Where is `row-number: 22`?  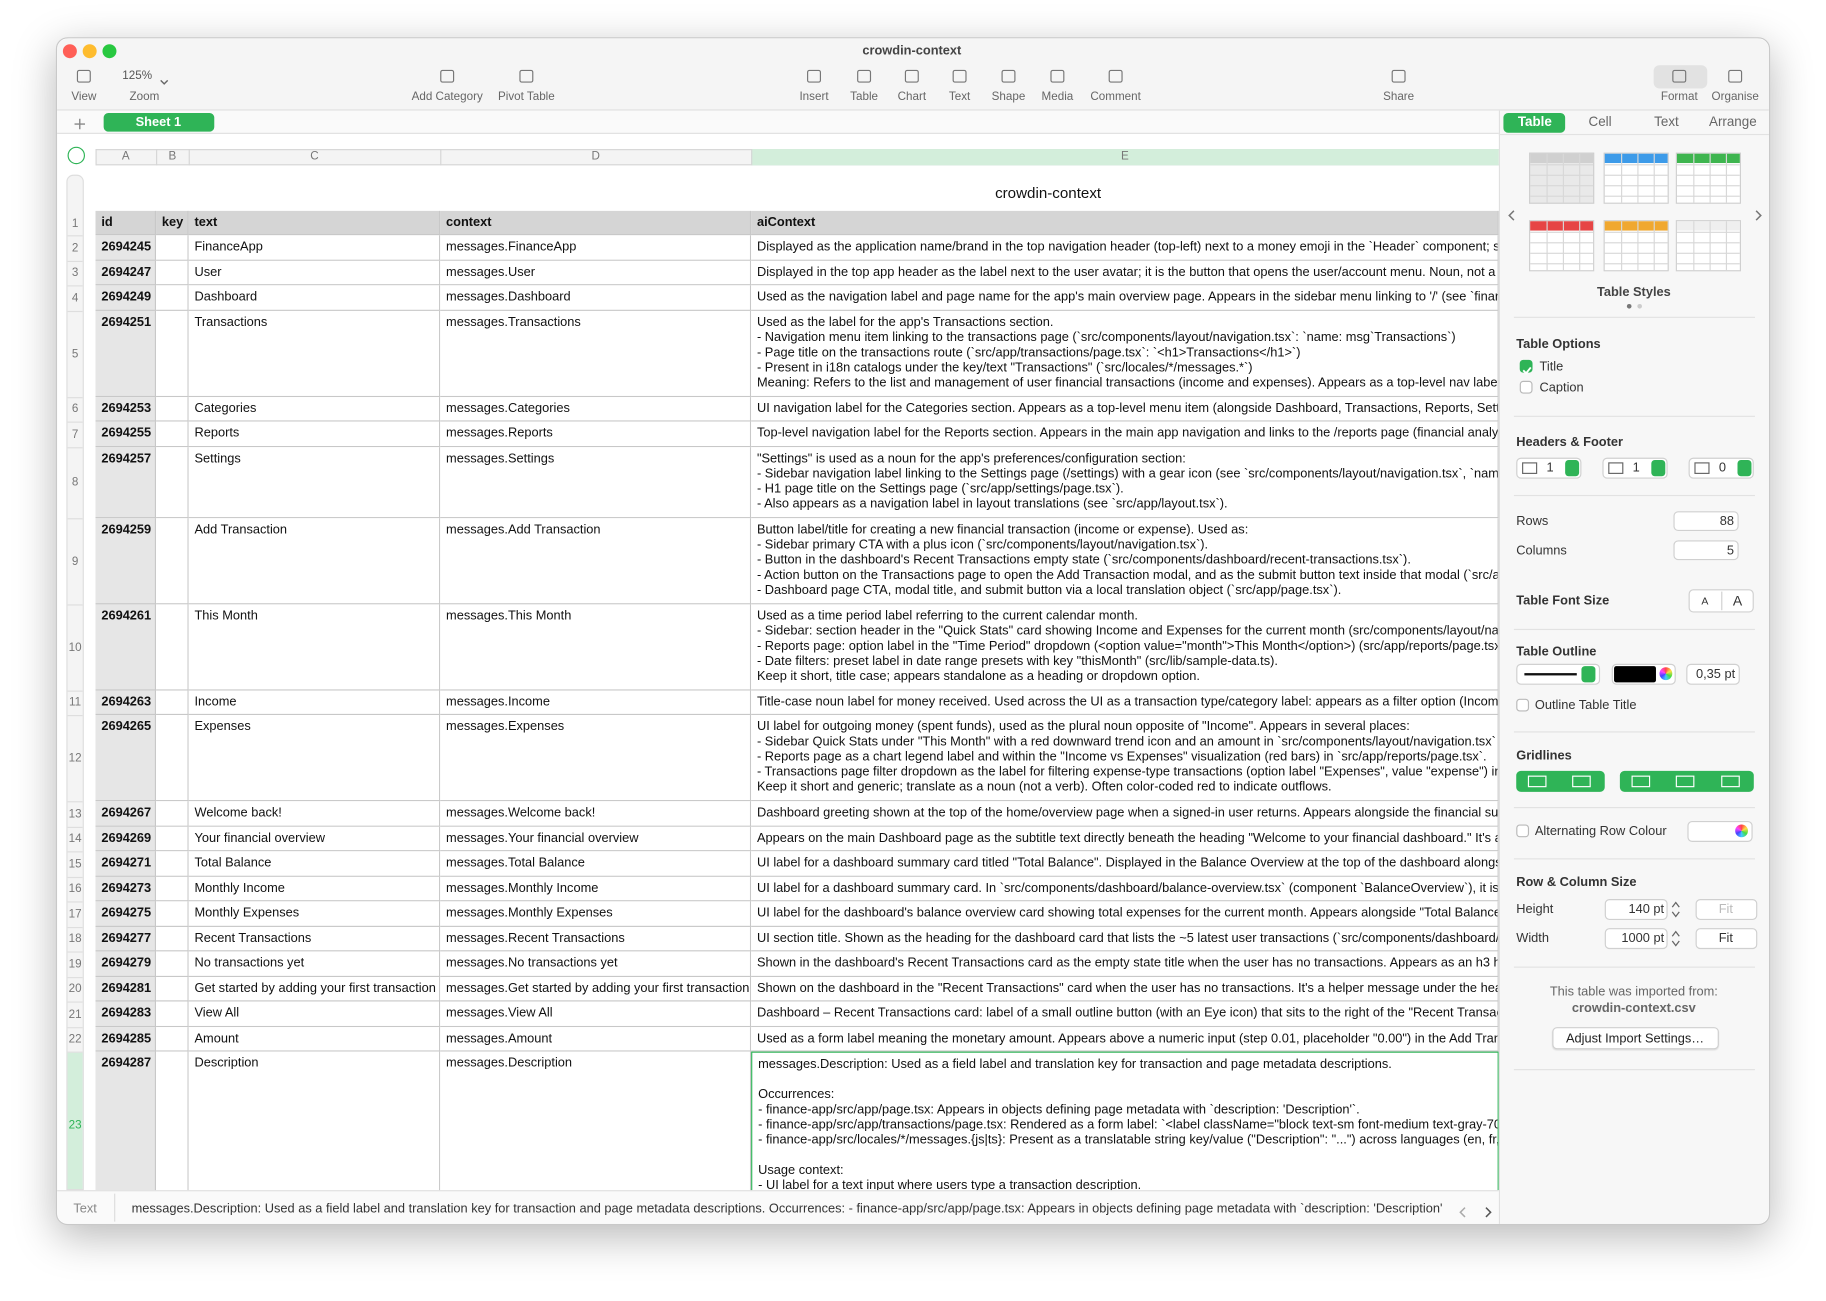
row-number: 22 is located at coordinates (75, 1040).